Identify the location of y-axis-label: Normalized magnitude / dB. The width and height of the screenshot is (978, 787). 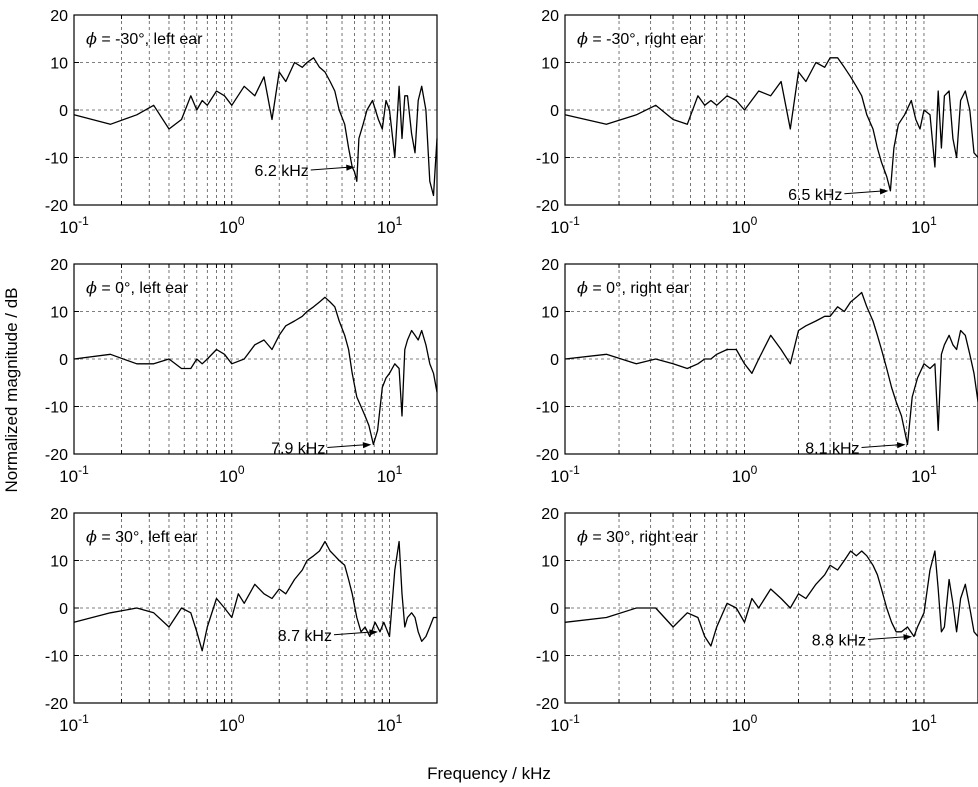
(12, 390).